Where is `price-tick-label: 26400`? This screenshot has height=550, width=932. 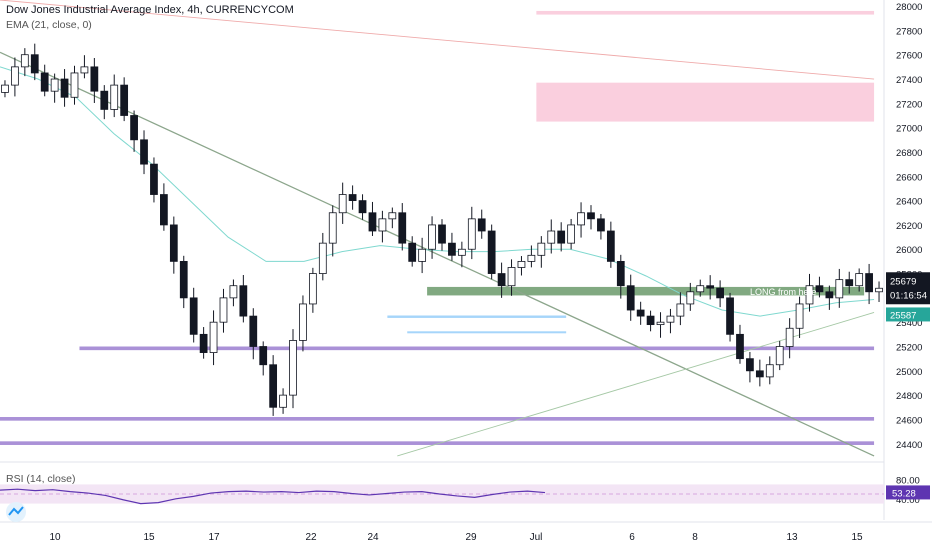 price-tick-label: 26400 is located at coordinates (909, 202).